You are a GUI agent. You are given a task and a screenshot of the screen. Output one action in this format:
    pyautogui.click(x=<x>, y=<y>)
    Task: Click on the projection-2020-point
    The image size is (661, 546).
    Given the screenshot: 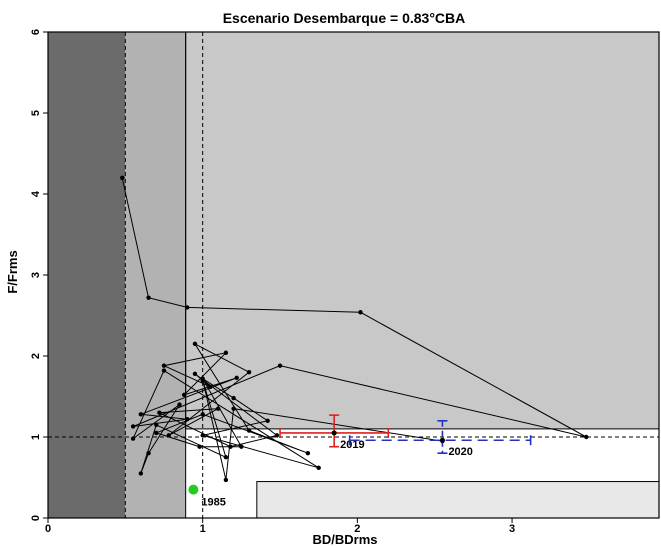 What is the action you would take?
    pyautogui.click(x=442, y=440)
    